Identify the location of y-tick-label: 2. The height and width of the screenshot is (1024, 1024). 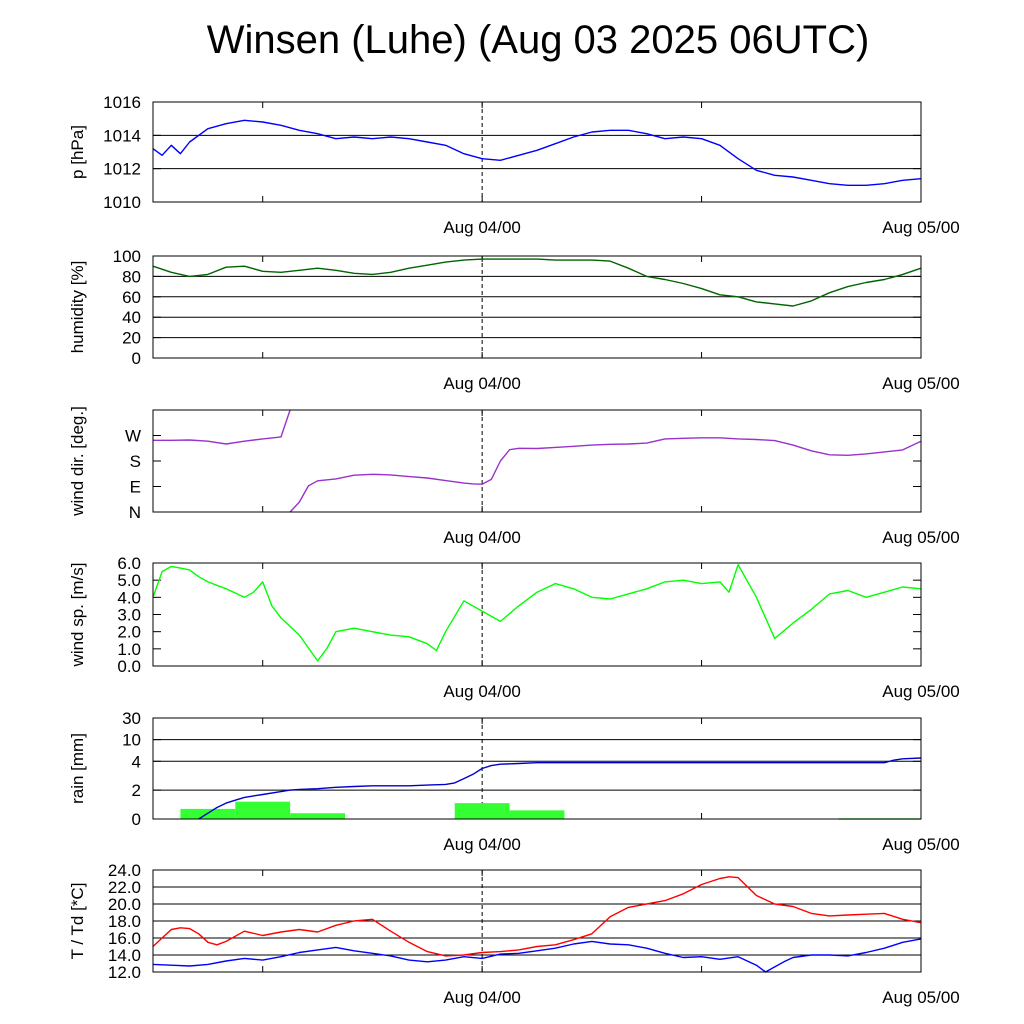
(136, 790).